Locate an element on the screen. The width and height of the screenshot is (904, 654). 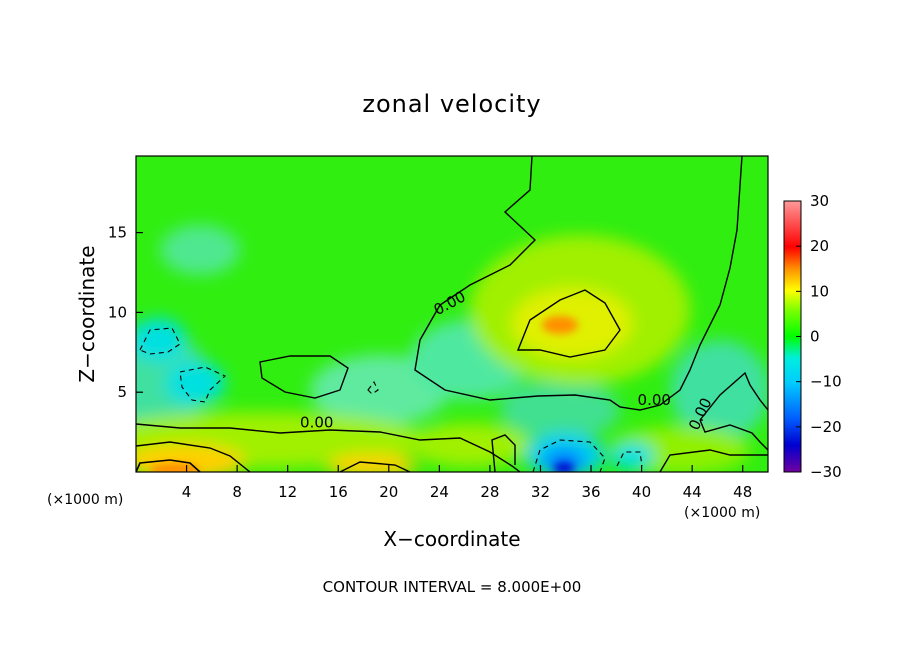
colorbar: 30 20 10 0 −10 −20 −30 is located at coordinates (812, 336).